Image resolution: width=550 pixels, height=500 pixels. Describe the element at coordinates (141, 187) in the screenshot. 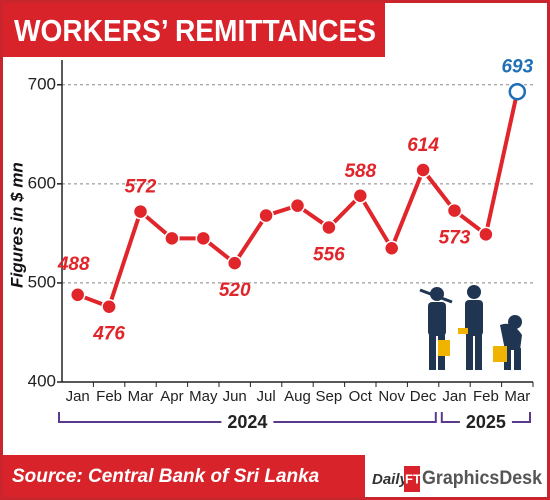

I see `value-label: 572` at that location.